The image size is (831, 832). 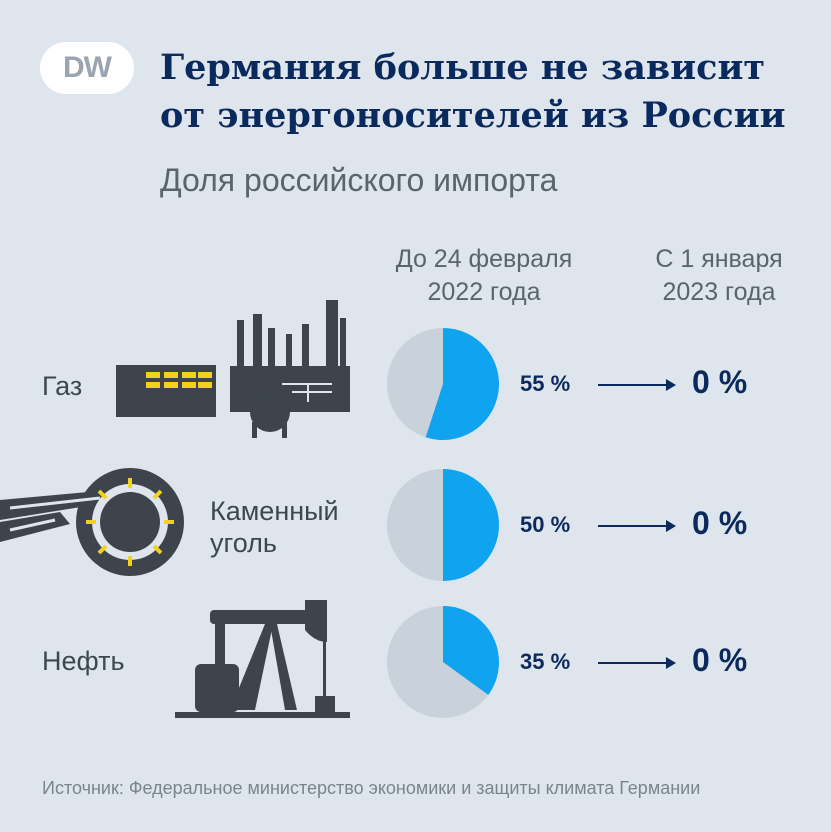 What do you see at coordinates (471, 525) in the screenshot?
I see `pie-slice-coal` at bounding box center [471, 525].